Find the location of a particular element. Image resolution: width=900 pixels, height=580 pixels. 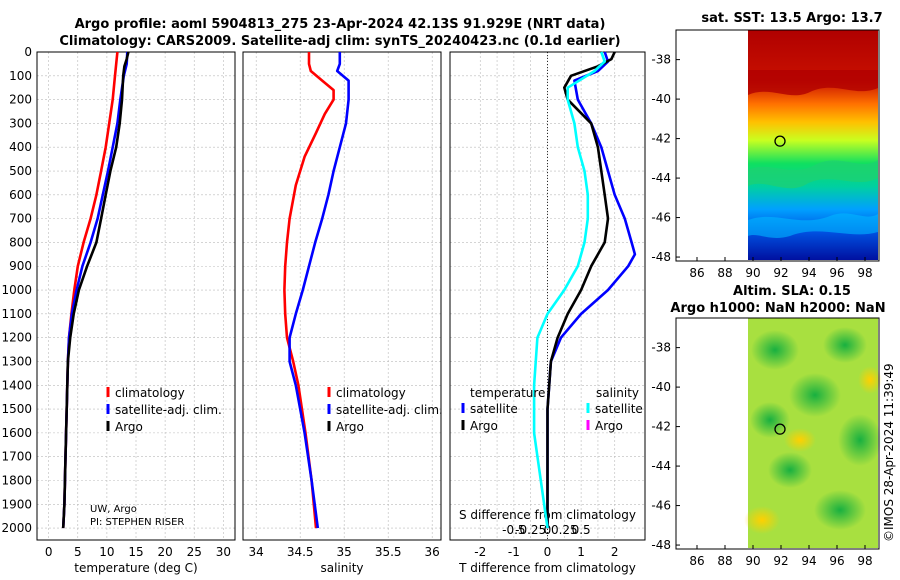

x-tick-label: -2 is located at coordinates (480, 552).